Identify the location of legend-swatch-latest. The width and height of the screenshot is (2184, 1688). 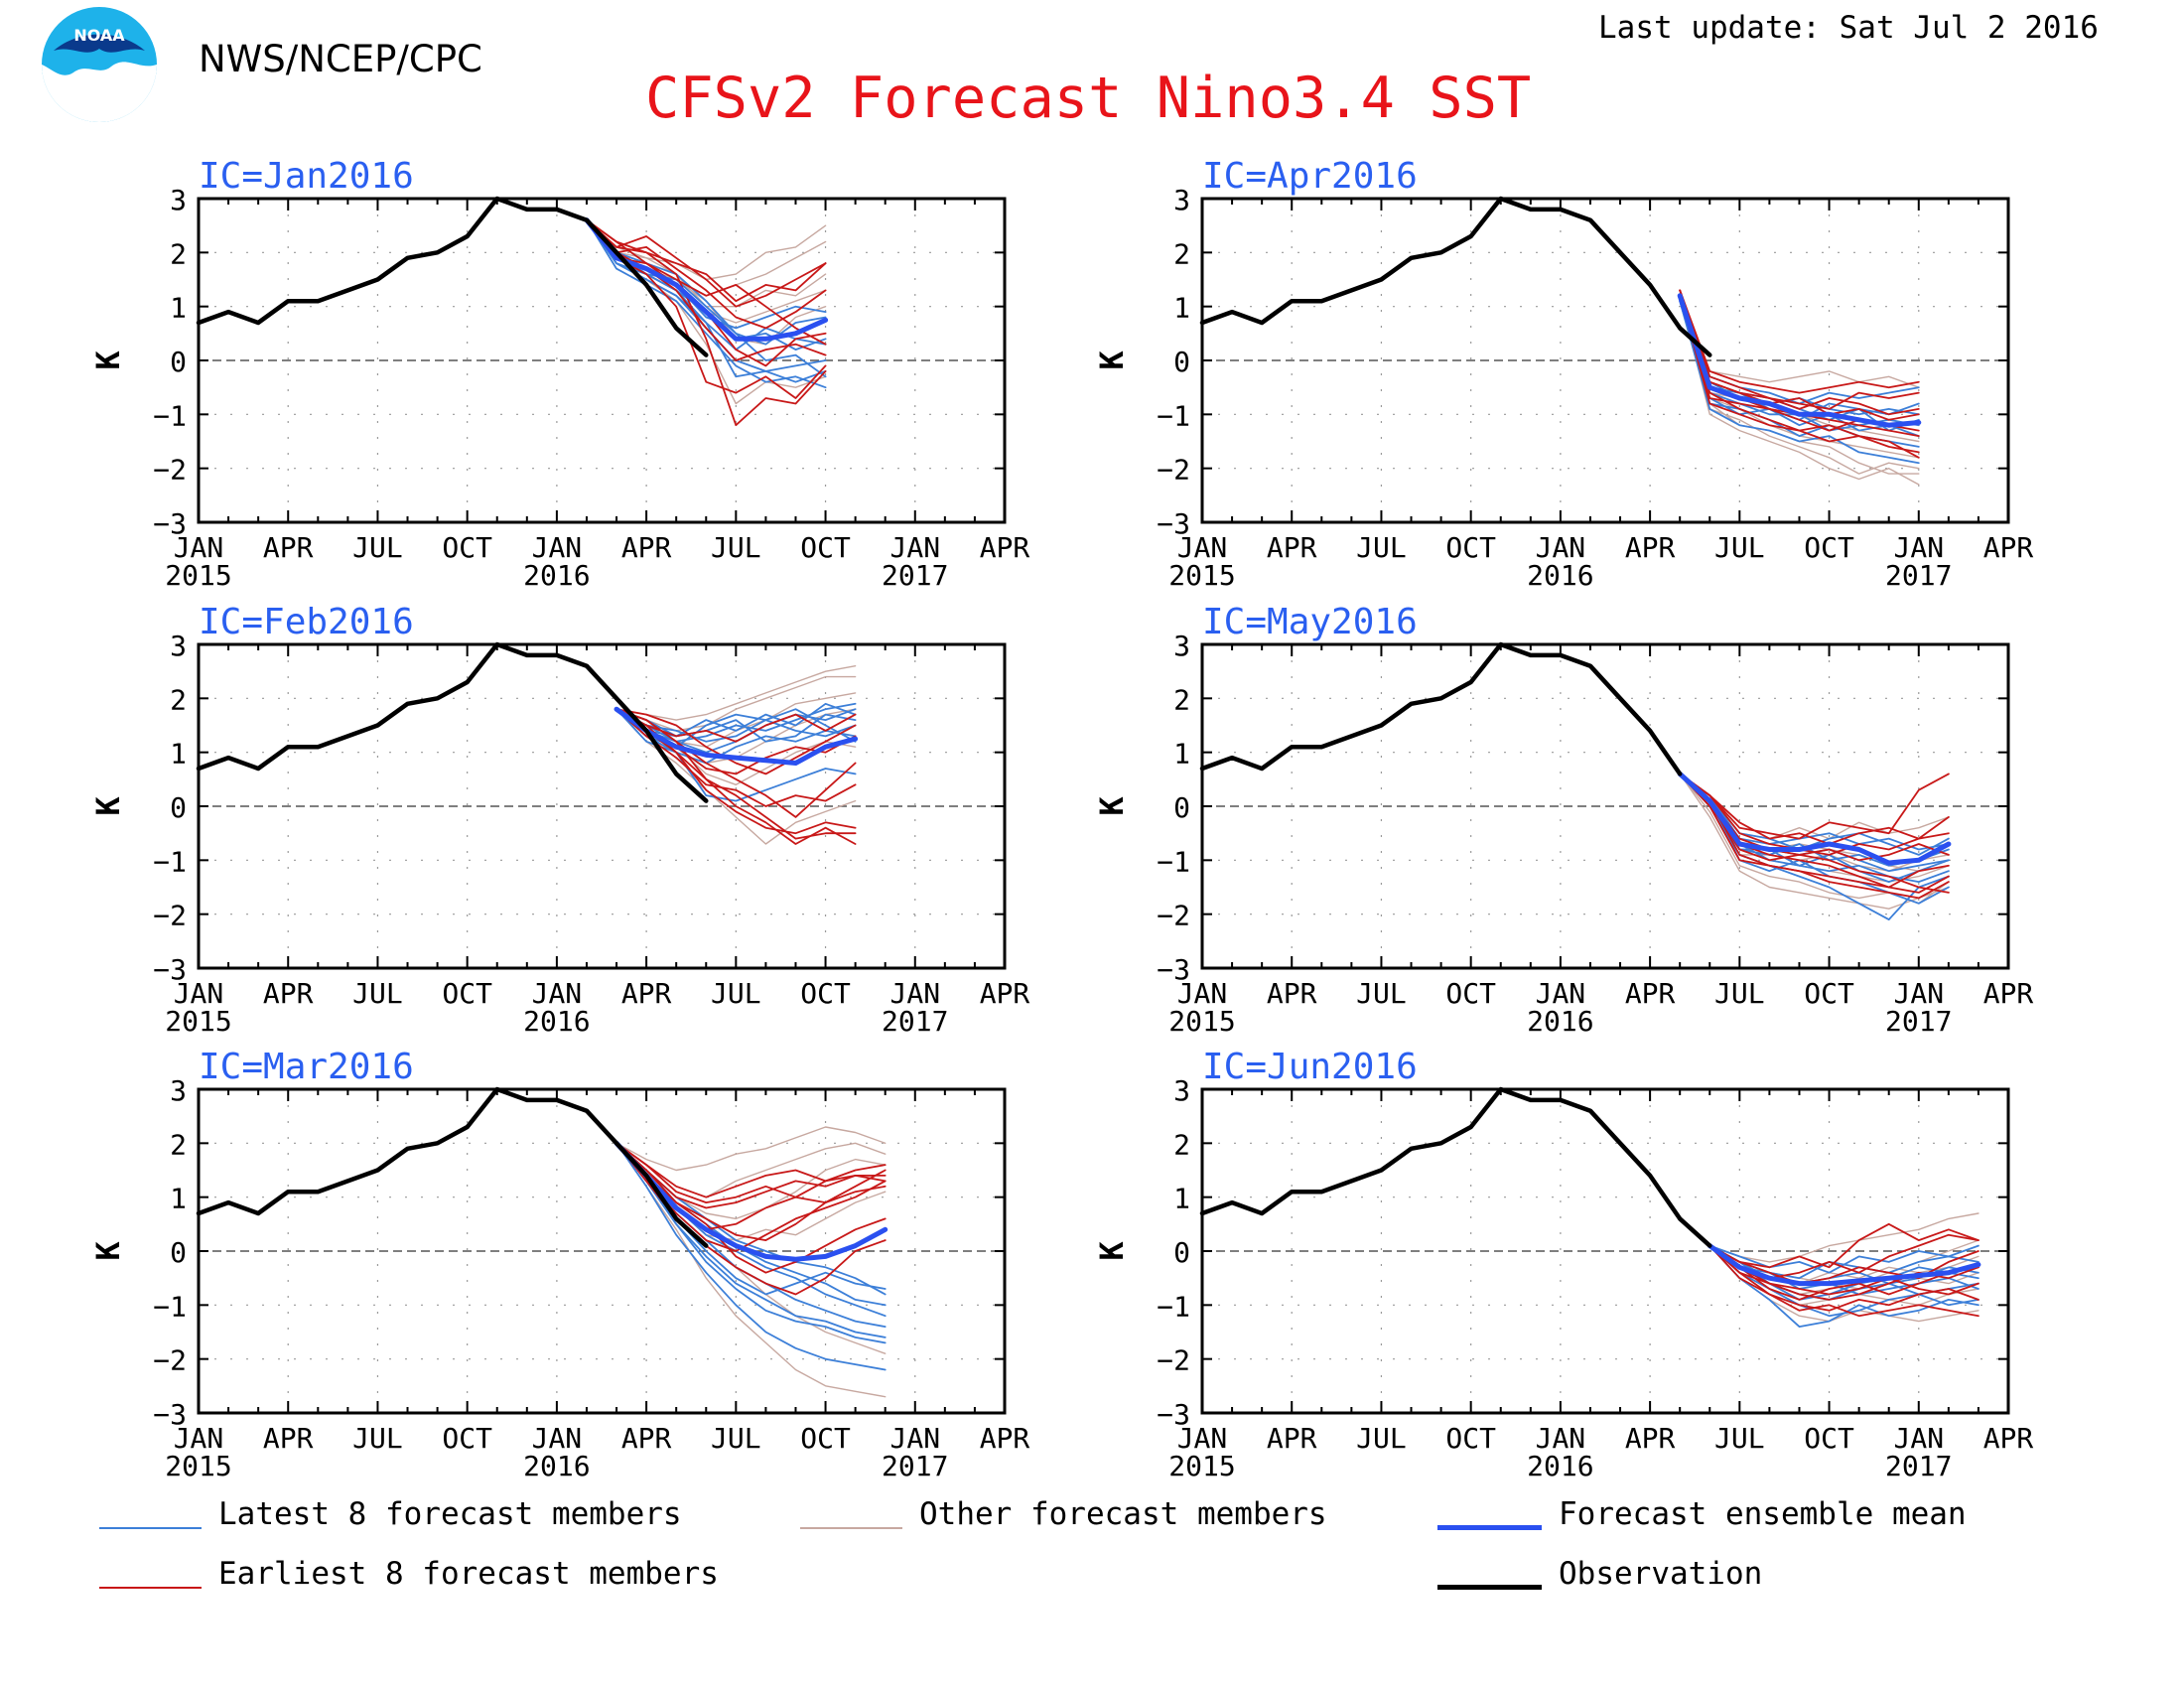
(150, 1528).